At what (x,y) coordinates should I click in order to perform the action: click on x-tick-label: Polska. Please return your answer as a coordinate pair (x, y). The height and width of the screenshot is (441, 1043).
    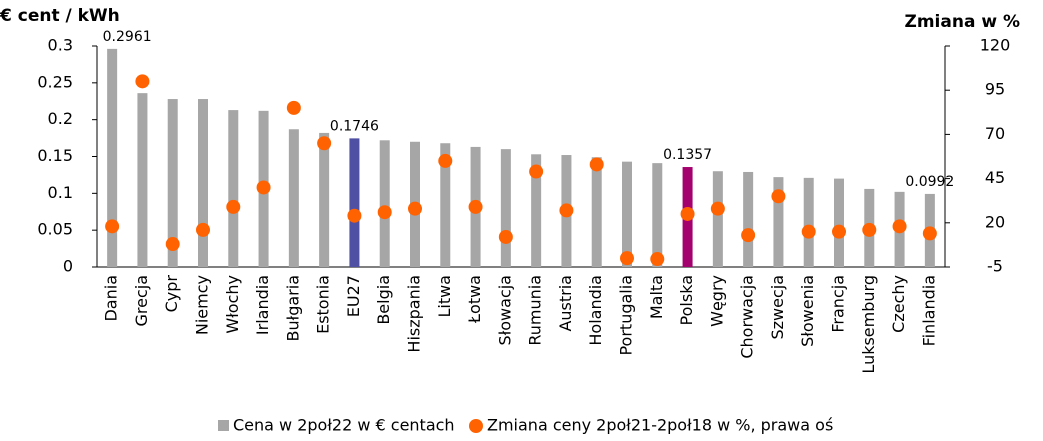
    Looking at the image, I should click on (686, 300).